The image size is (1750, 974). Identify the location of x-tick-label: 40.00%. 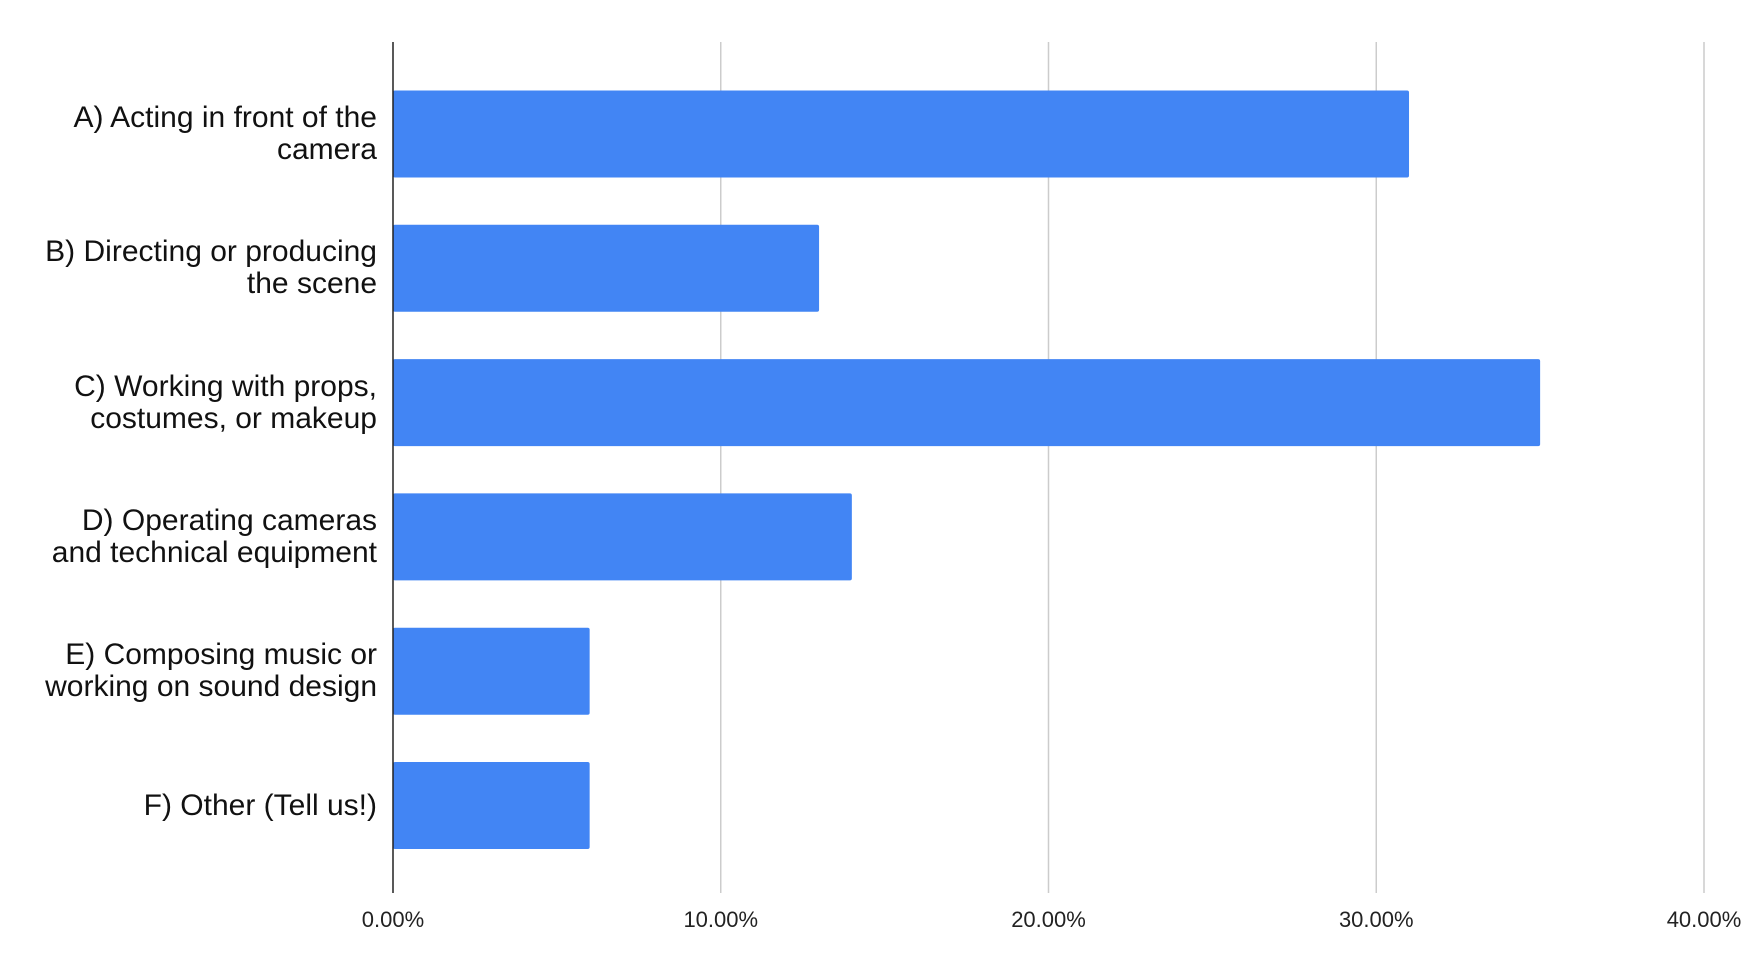
(1704, 919).